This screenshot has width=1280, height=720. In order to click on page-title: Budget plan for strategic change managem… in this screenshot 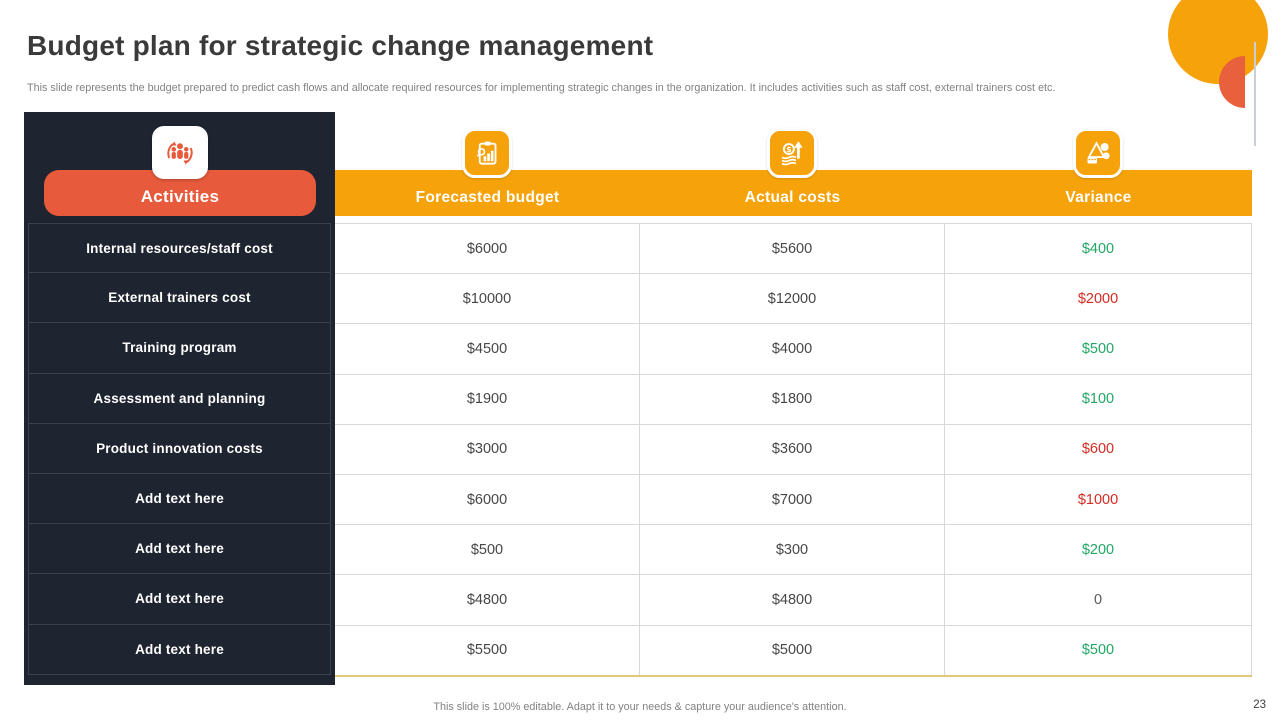, I will do `click(340, 45)`.